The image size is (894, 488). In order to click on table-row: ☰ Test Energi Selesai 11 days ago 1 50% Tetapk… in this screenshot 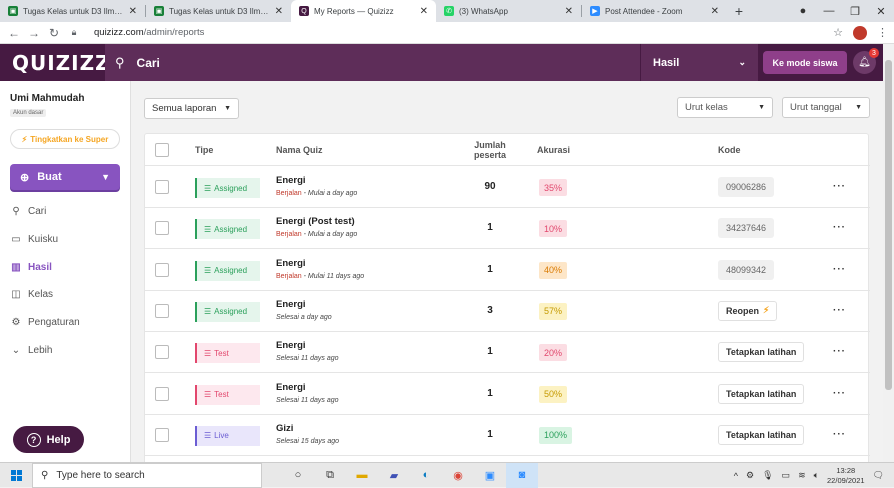, I will do `click(507, 394)`.